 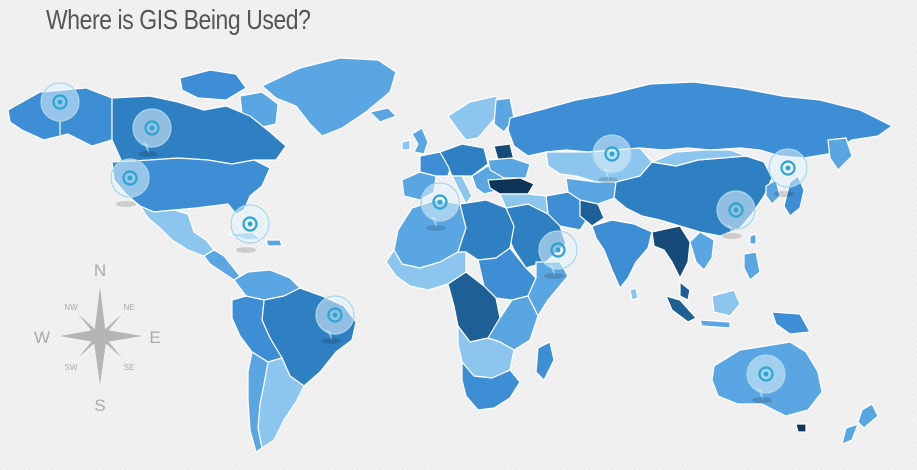 I want to click on mongolia, so click(x=699, y=158).